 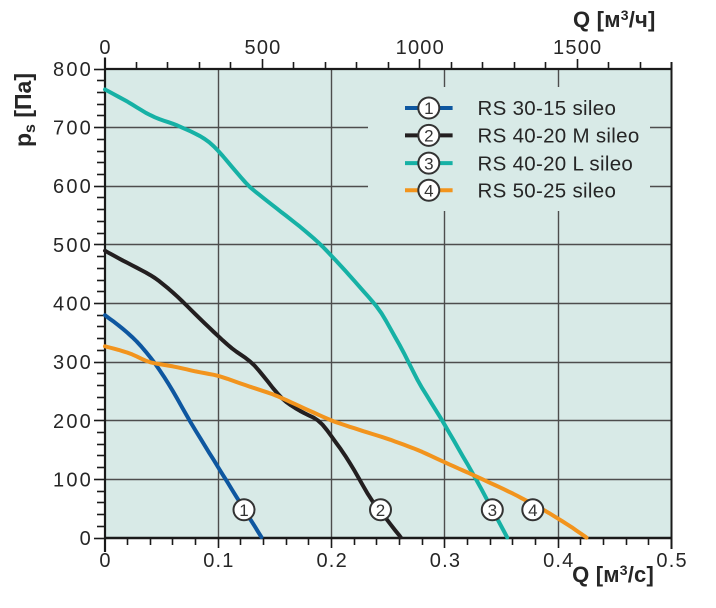 I want to click on svg-text: 1000, so click(x=420, y=48).